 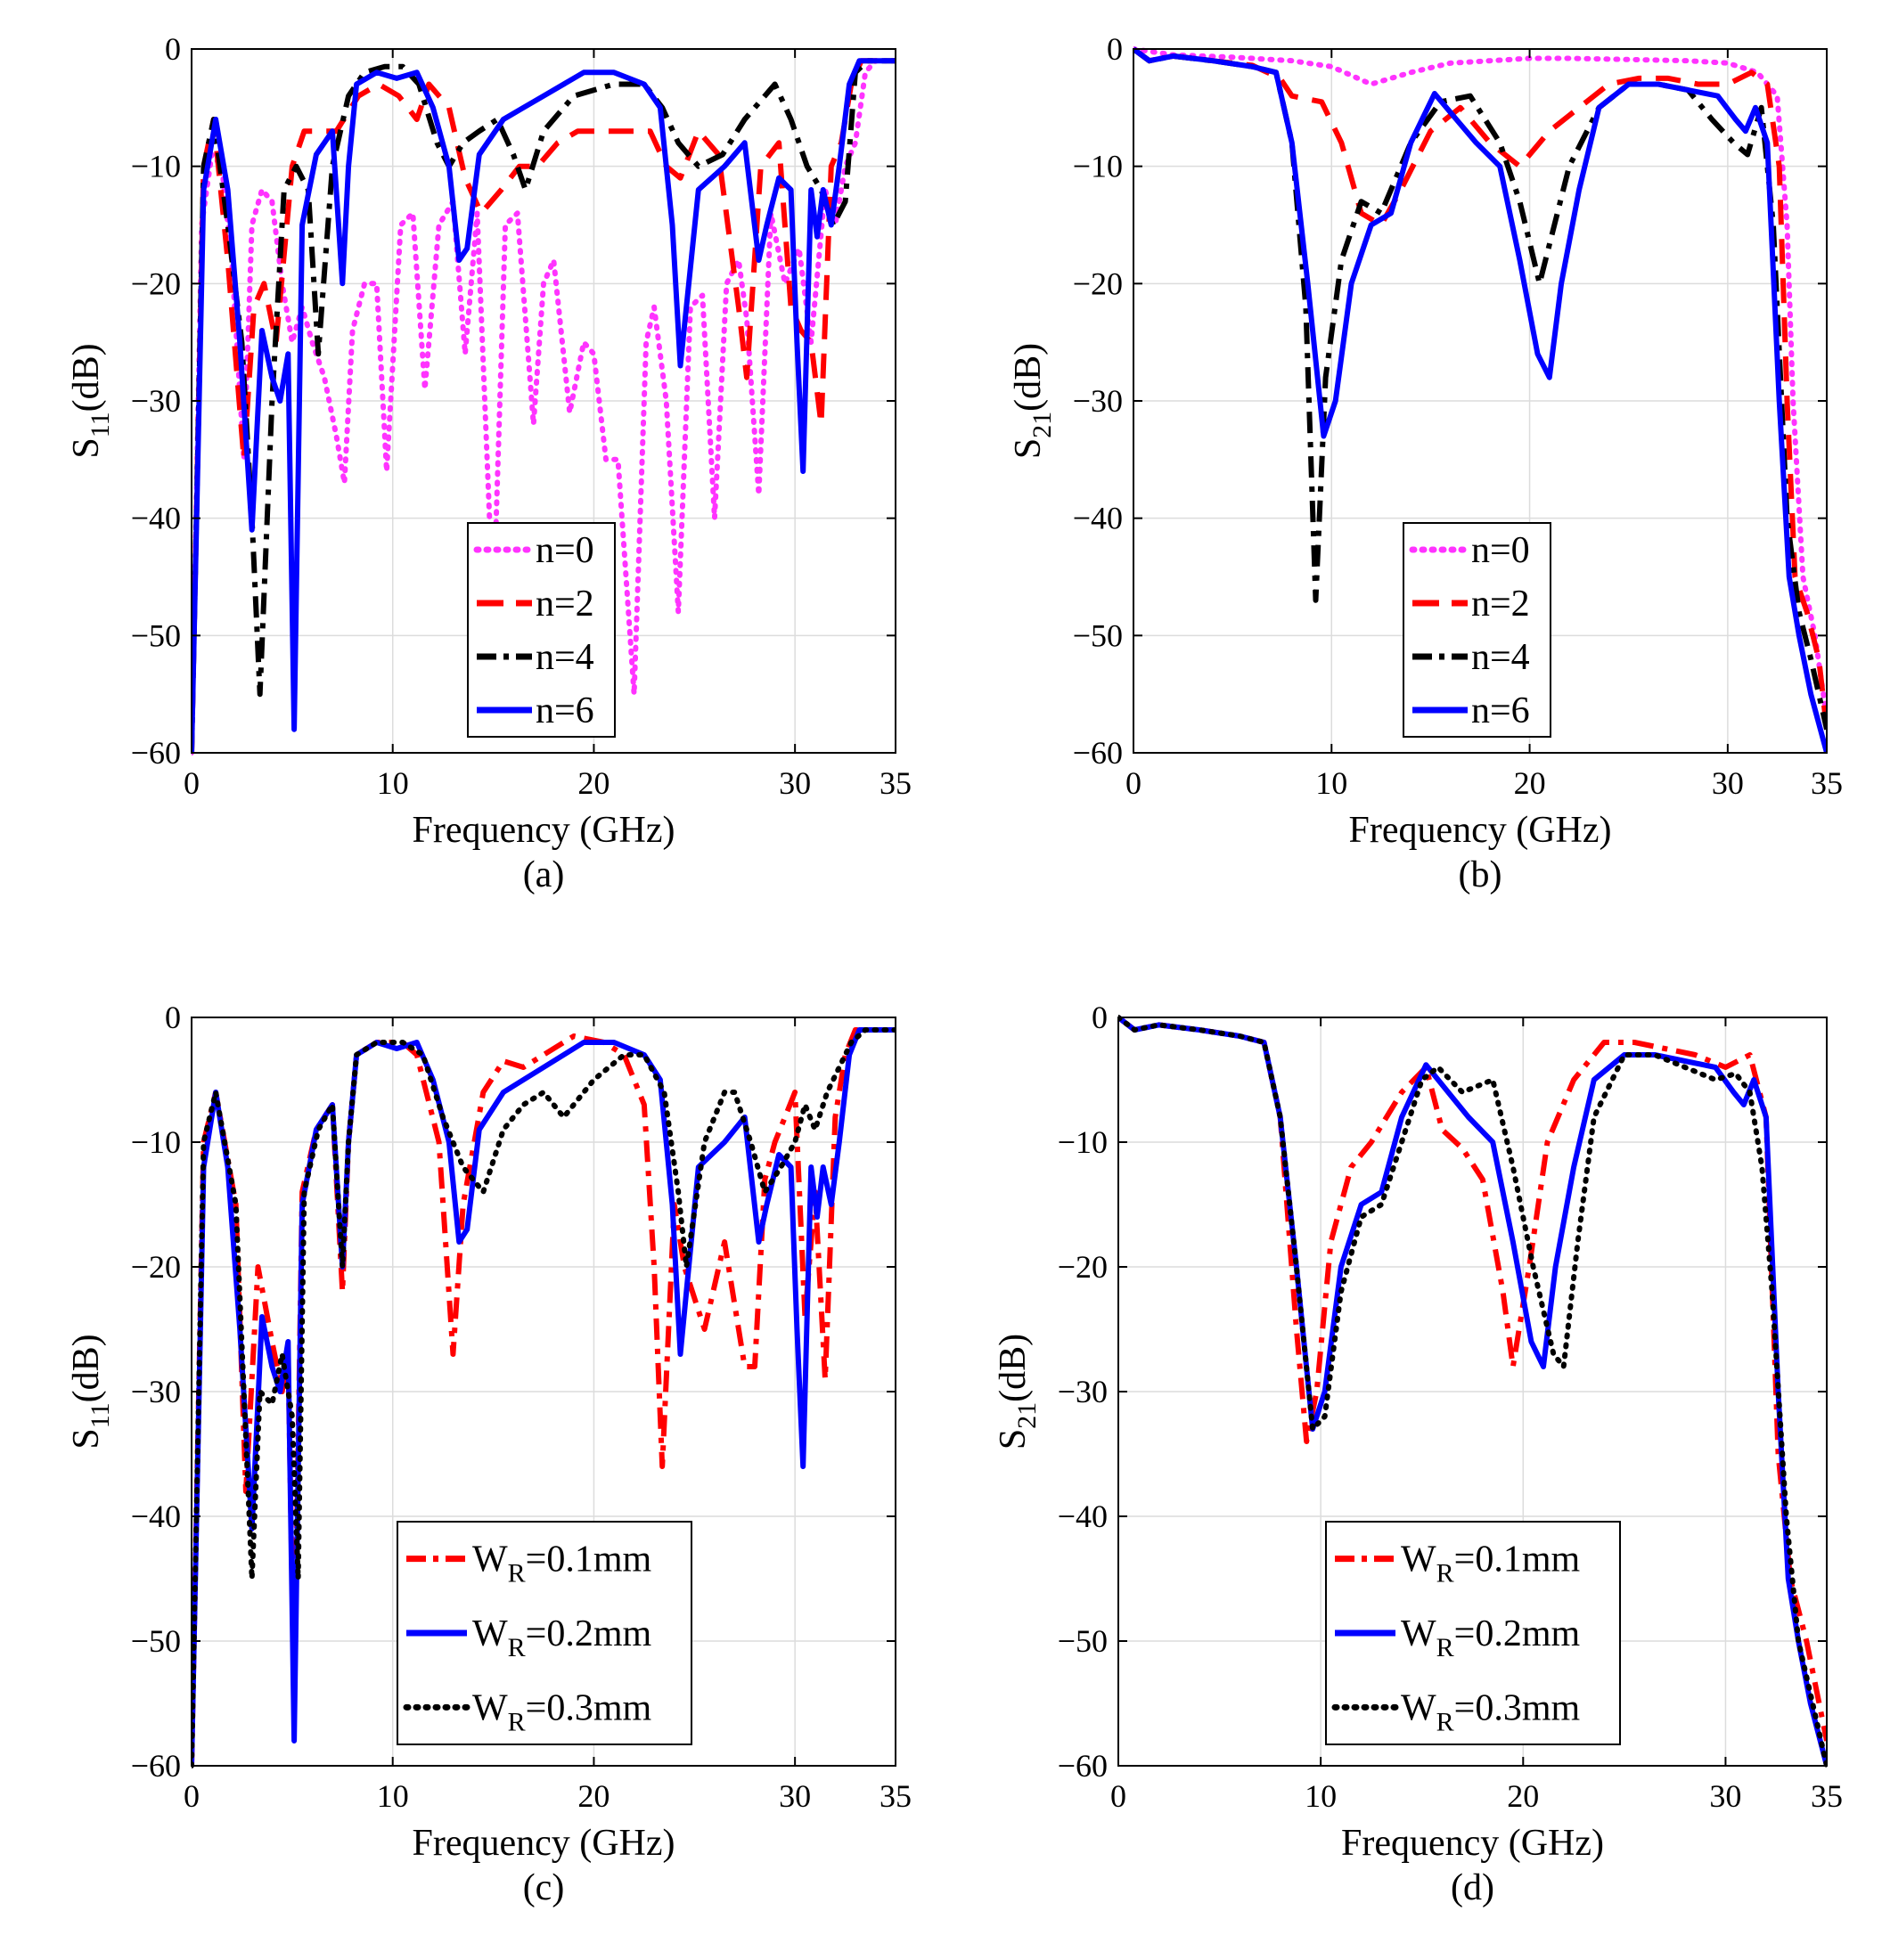 I want to click on legend-label-tail: =0.1mm, so click(x=589, y=1559).